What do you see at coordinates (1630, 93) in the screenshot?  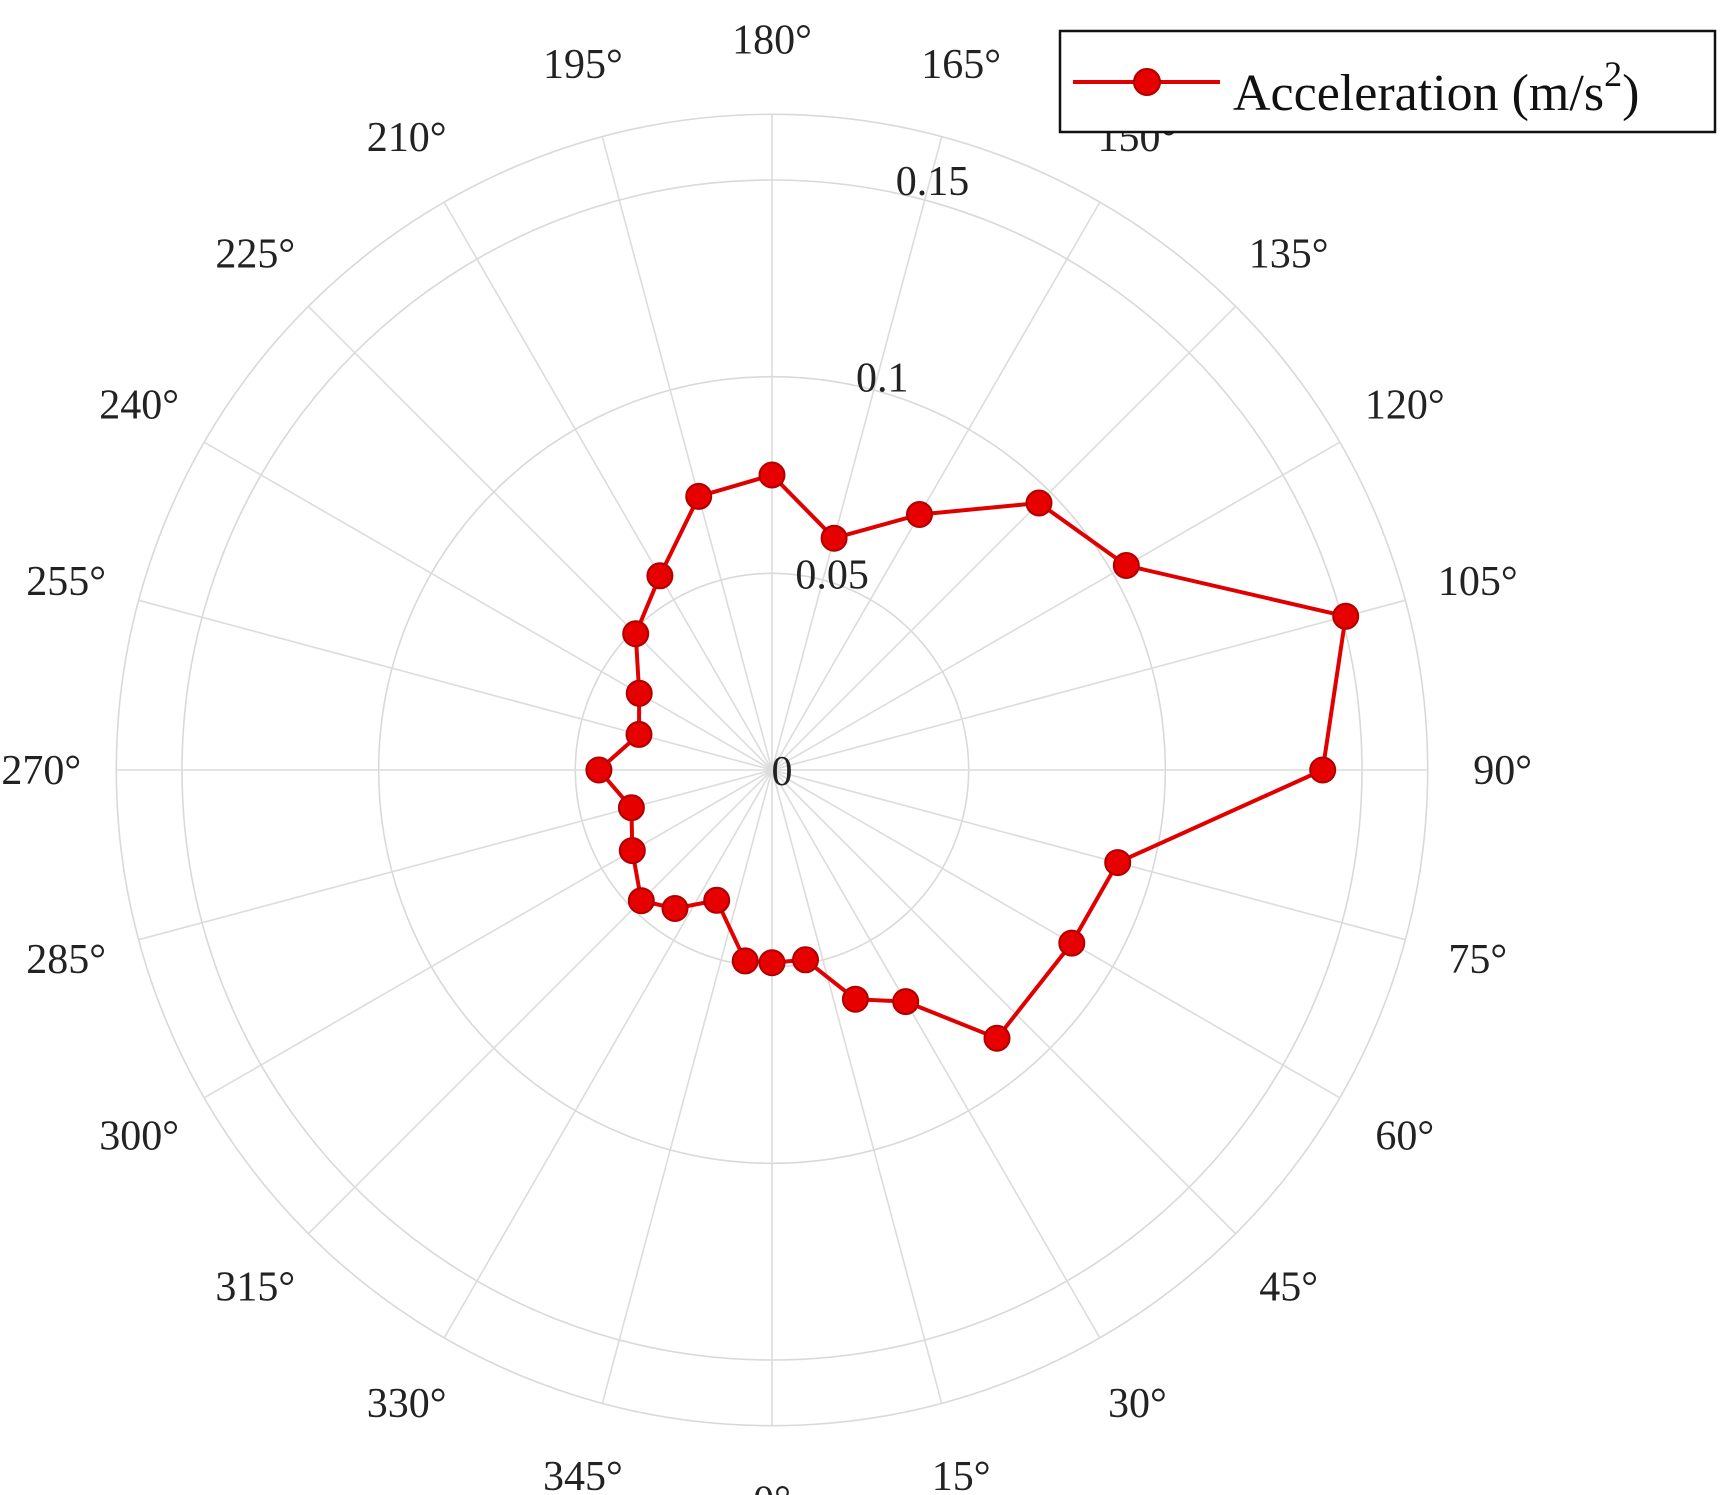 I see `legend-label-end: )` at bounding box center [1630, 93].